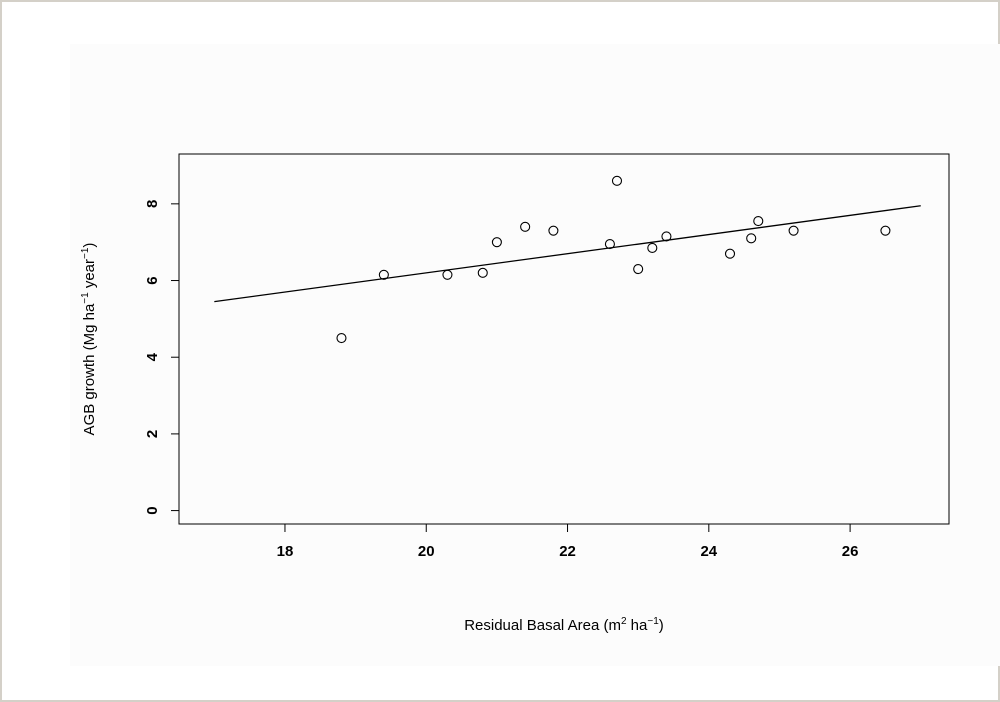 This screenshot has height=702, width=1000. What do you see at coordinates (152, 434) in the screenshot?
I see `y-tick-label: 2` at bounding box center [152, 434].